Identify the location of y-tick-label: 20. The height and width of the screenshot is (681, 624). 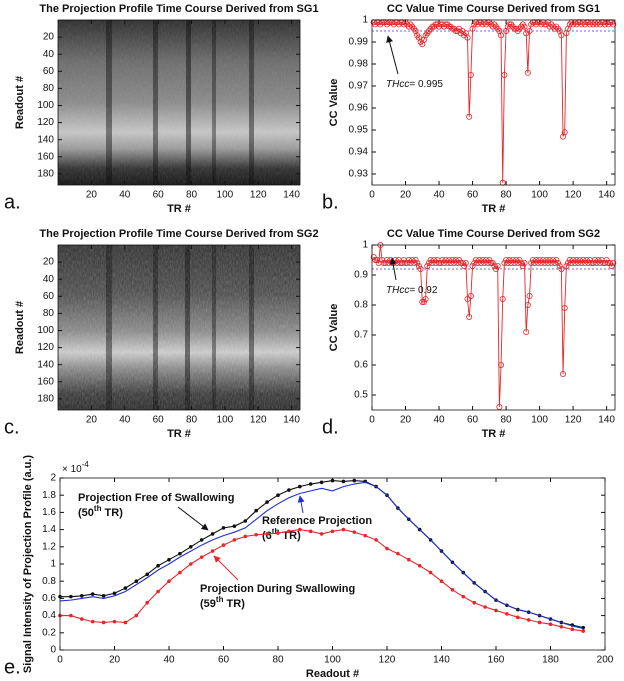
(49, 37).